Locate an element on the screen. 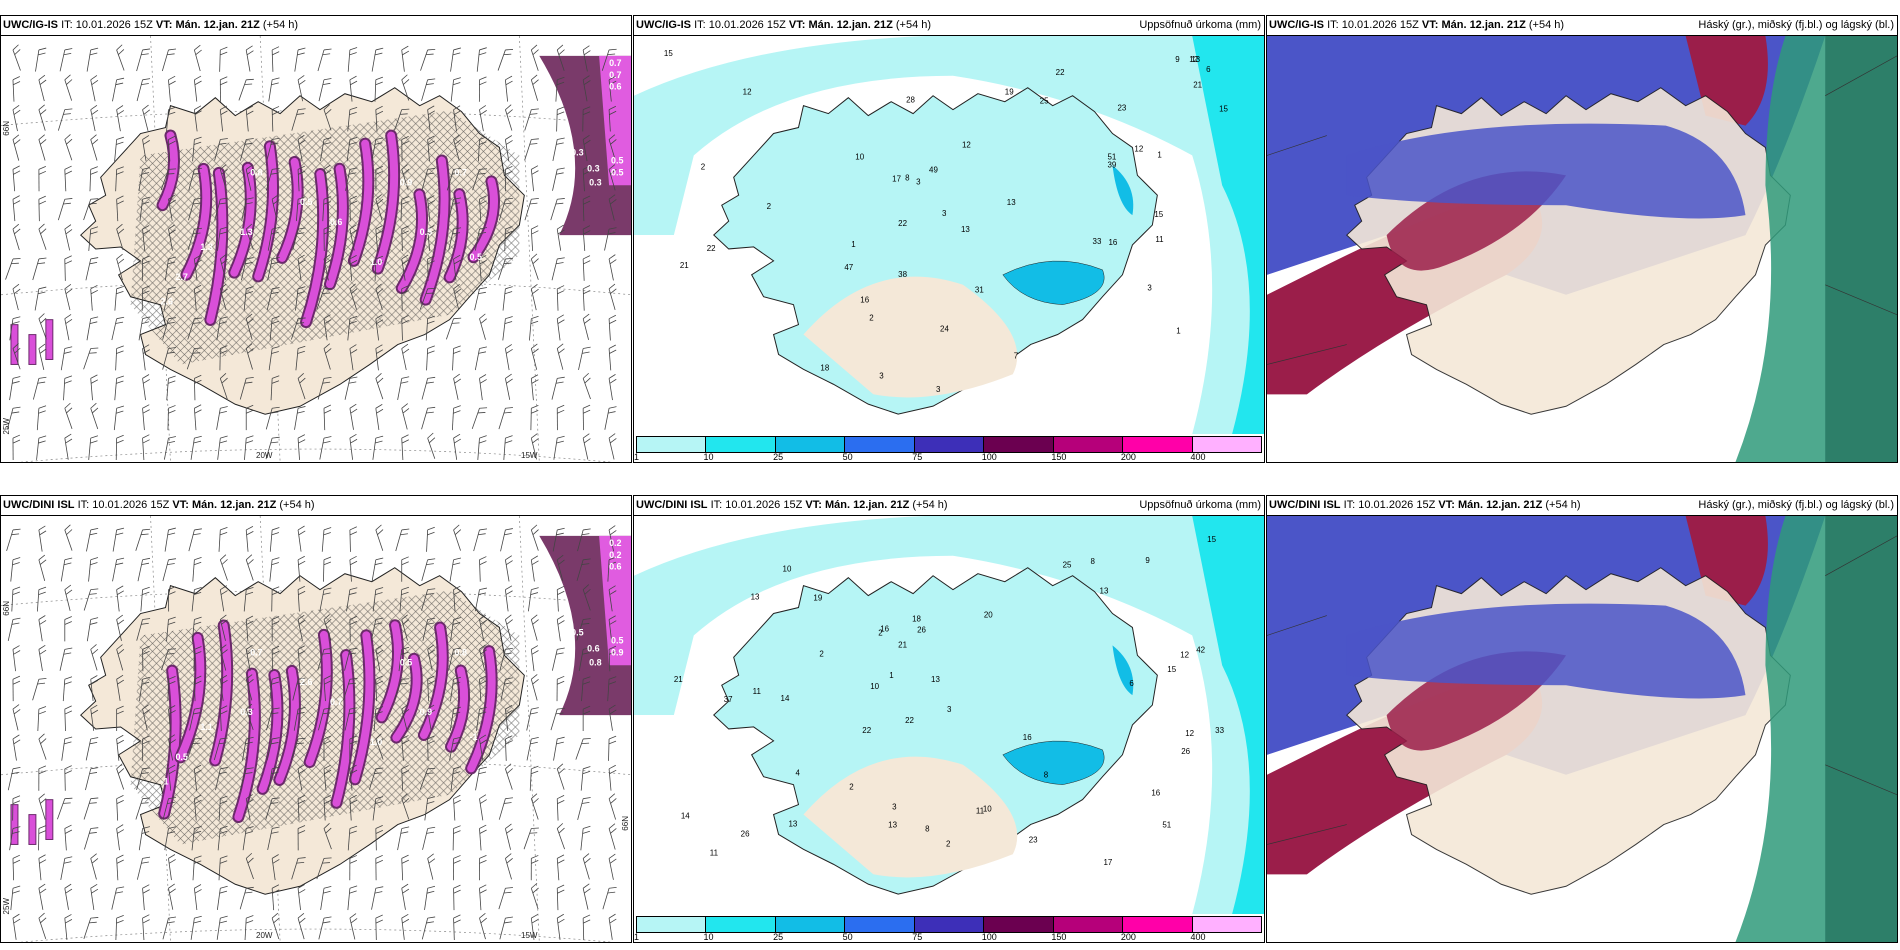 The height and width of the screenshot is (950, 1900). grid-line is located at coordinates (1307, 834).